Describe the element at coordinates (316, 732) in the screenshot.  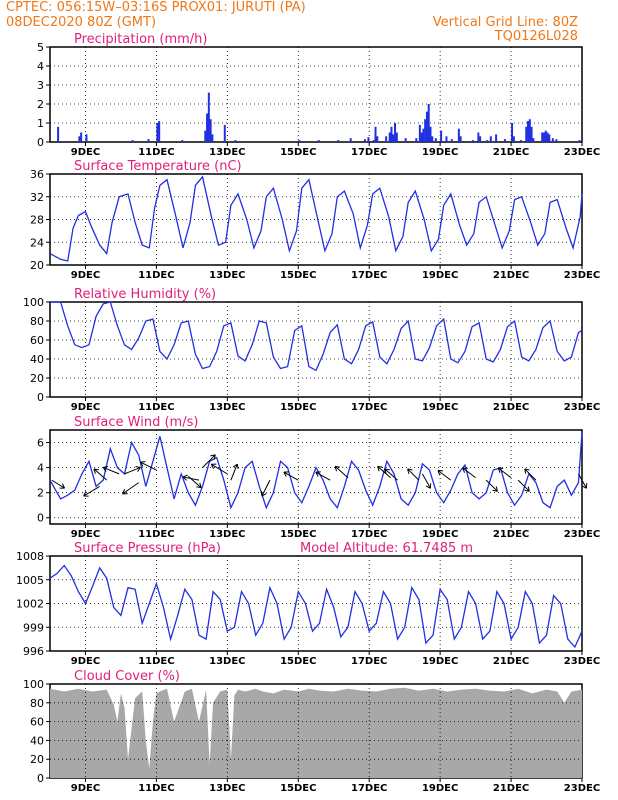
I see `cloud-cover-area` at that location.